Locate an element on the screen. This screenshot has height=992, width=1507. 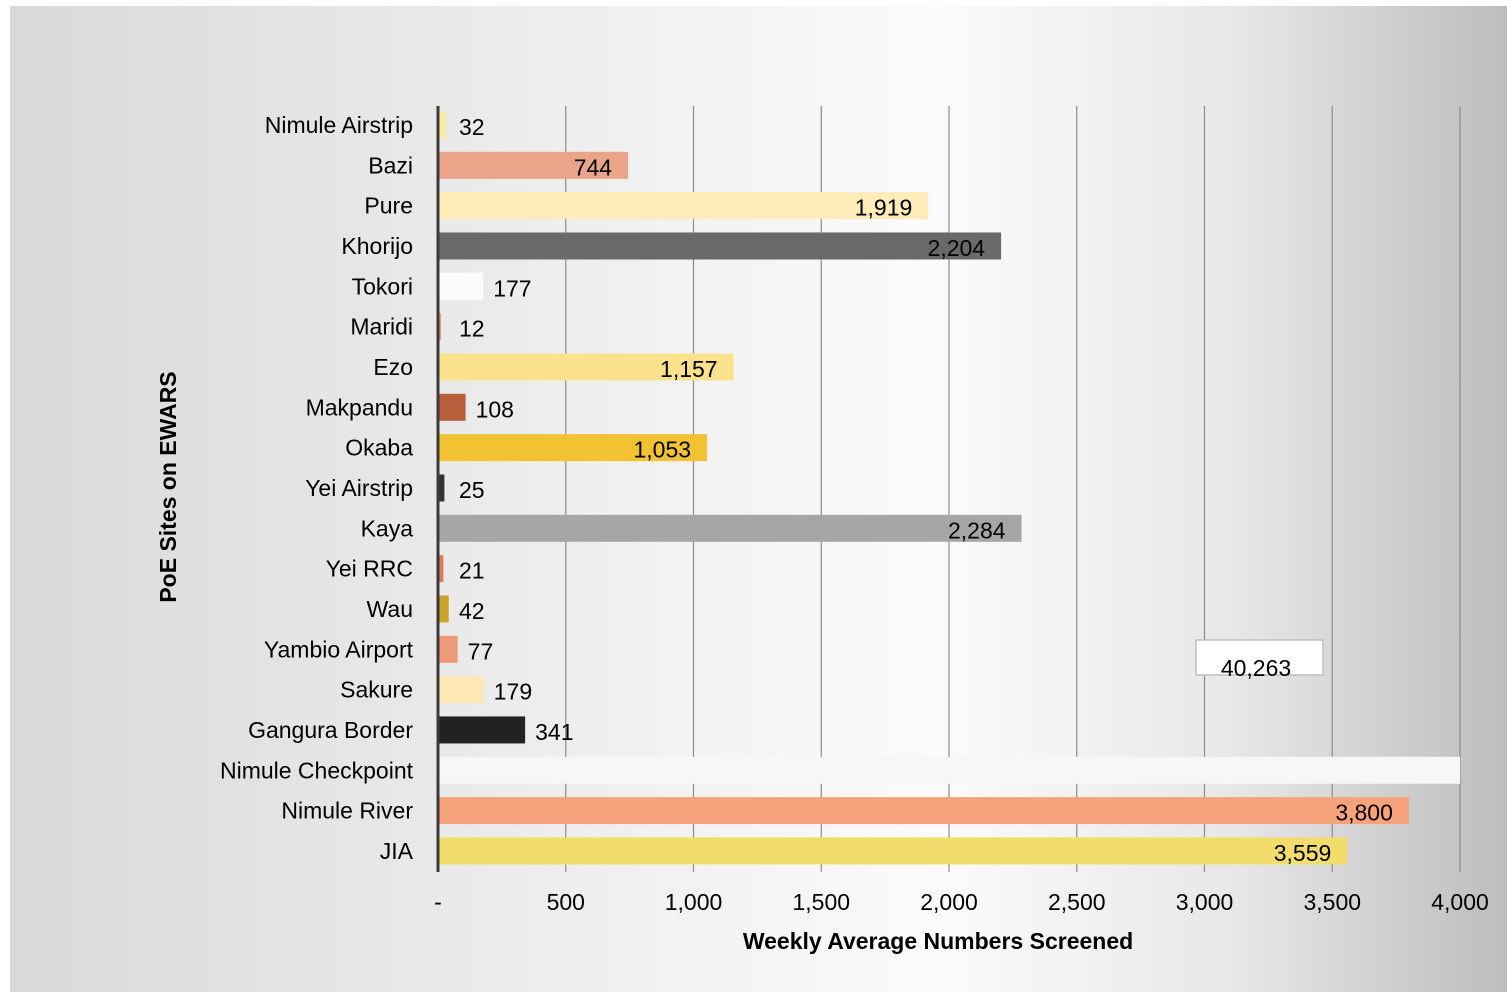
x-tick-label: 500 is located at coordinates (566, 902).